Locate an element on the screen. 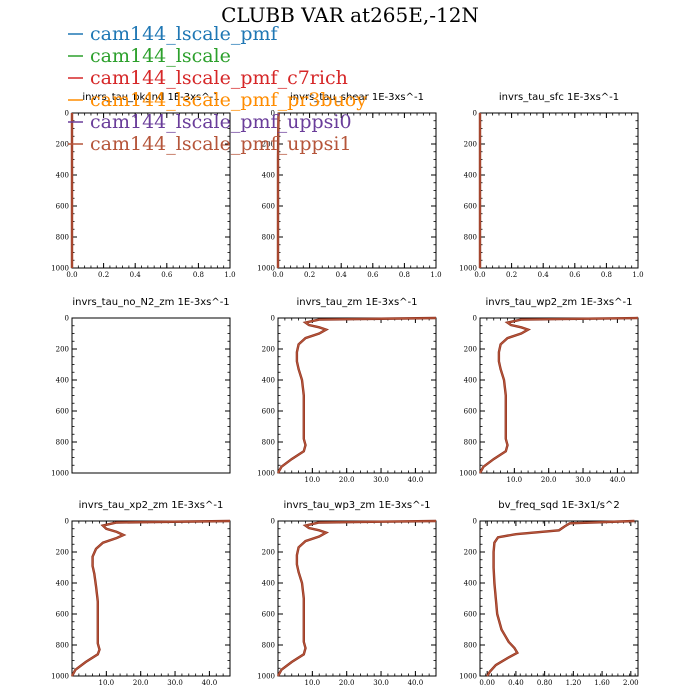  legend-item: cam144_lscale_pmf_uppsi0 is located at coordinates (210, 122).